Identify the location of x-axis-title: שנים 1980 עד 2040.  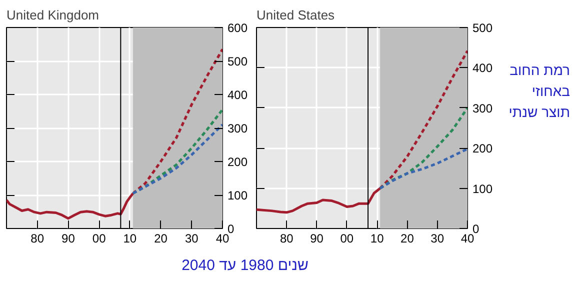
(245, 266).